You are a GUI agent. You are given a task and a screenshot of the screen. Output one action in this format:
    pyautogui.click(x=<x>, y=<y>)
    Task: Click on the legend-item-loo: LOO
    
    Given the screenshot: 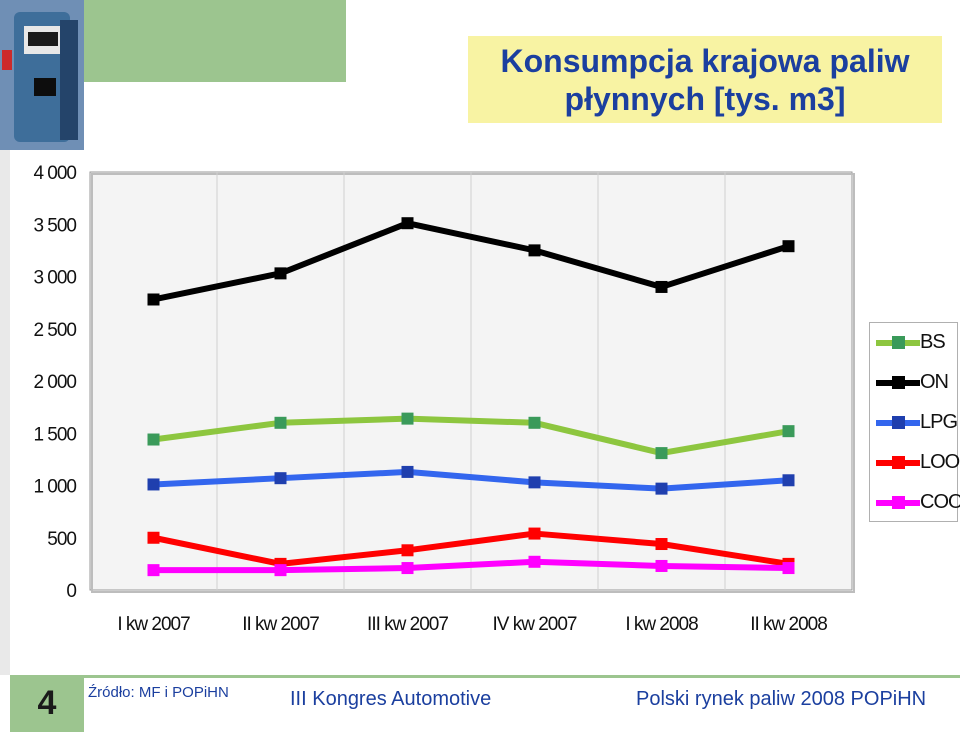 What is the action you would take?
    pyautogui.click(x=915, y=463)
    